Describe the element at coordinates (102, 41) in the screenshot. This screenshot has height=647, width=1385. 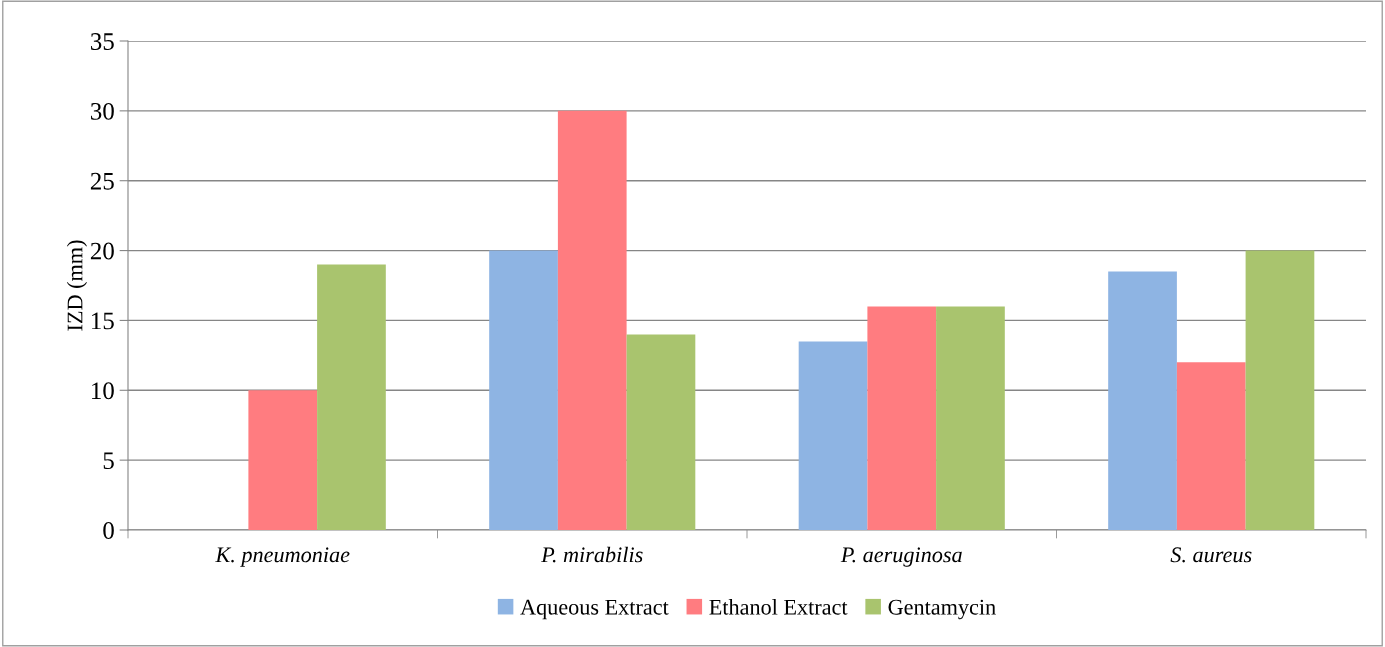
I see `y-tick-label: 35` at that location.